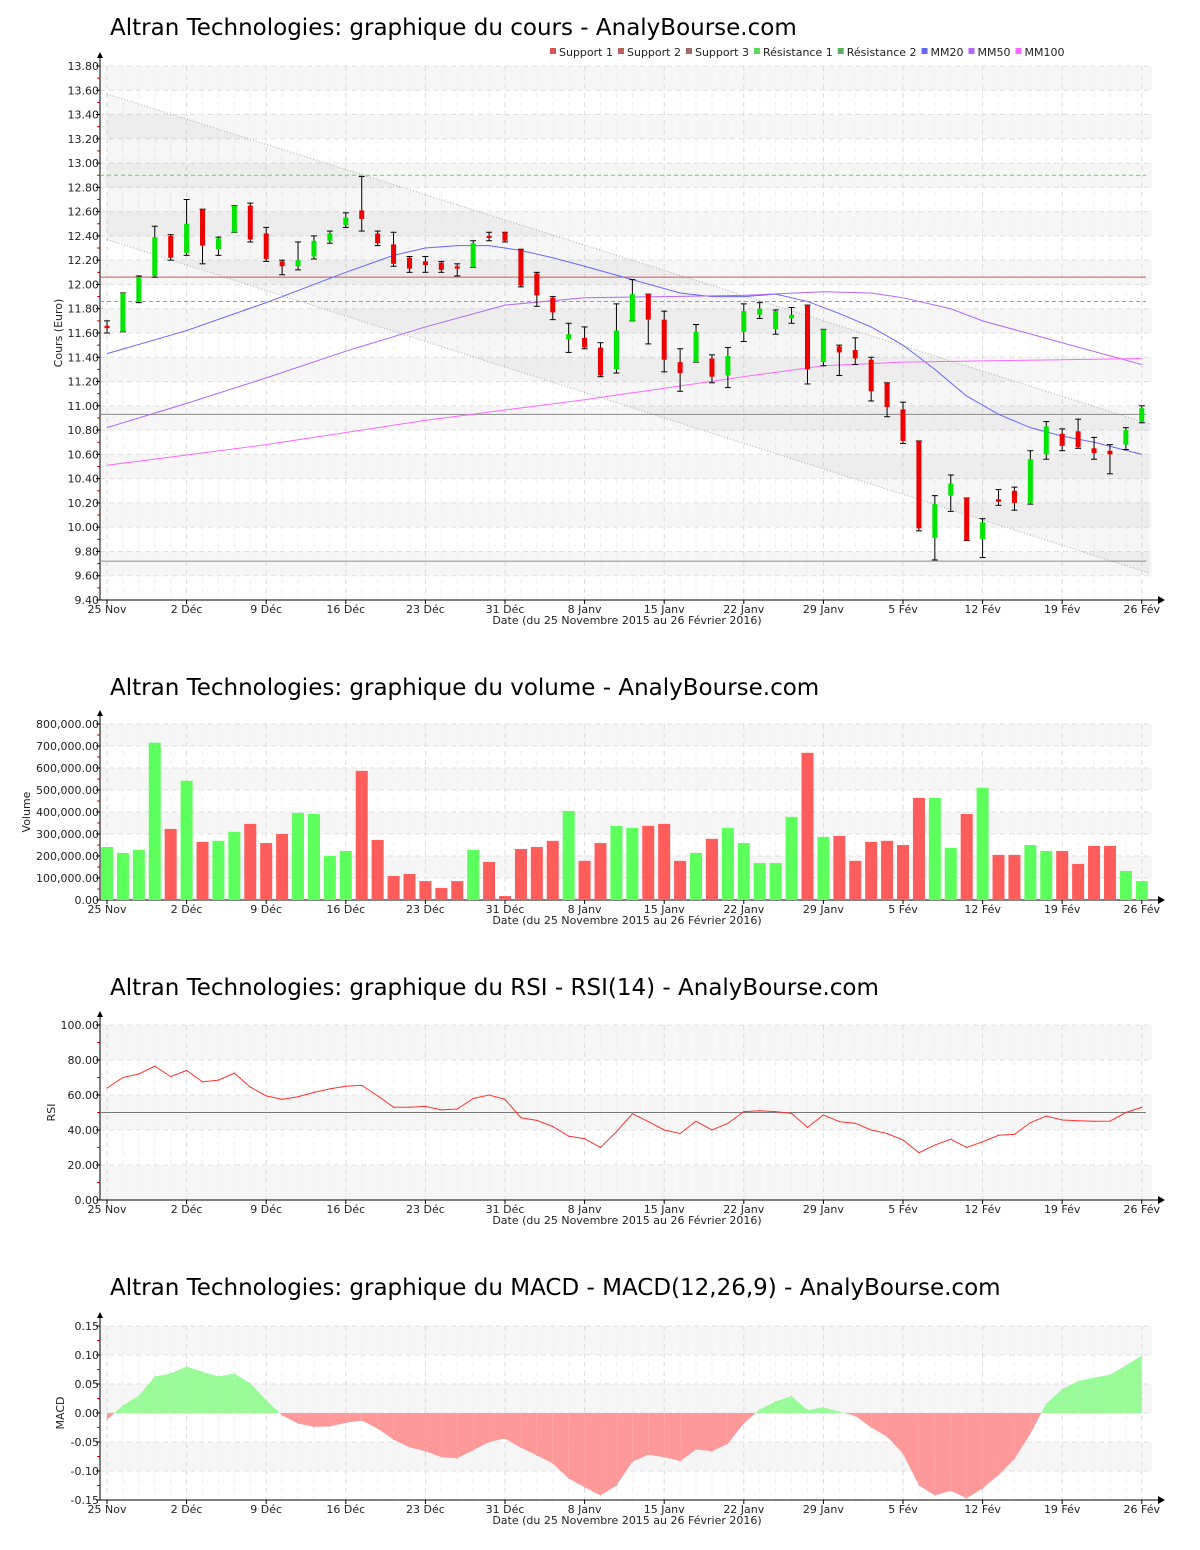 This screenshot has width=1200, height=1550. I want to click on legend-swatch, so click(688, 51).